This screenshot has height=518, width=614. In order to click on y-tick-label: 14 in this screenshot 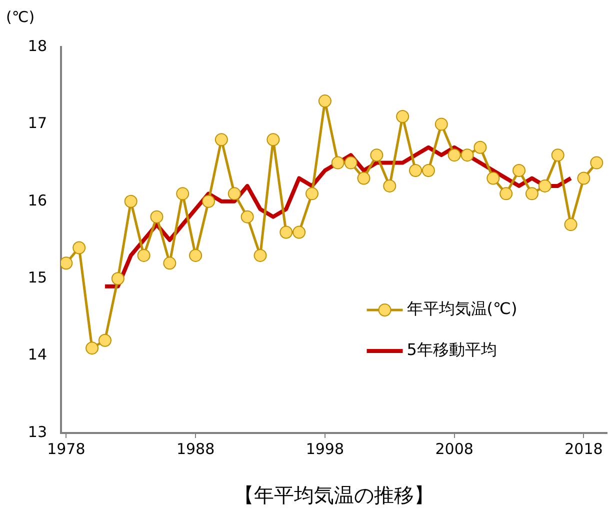, I will do `click(37, 355)`.